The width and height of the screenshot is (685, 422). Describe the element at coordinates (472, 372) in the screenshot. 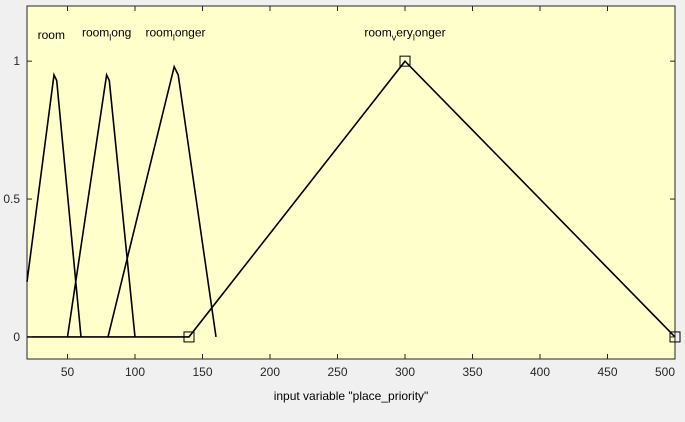

I see `x-tick-label-350: 350` at that location.